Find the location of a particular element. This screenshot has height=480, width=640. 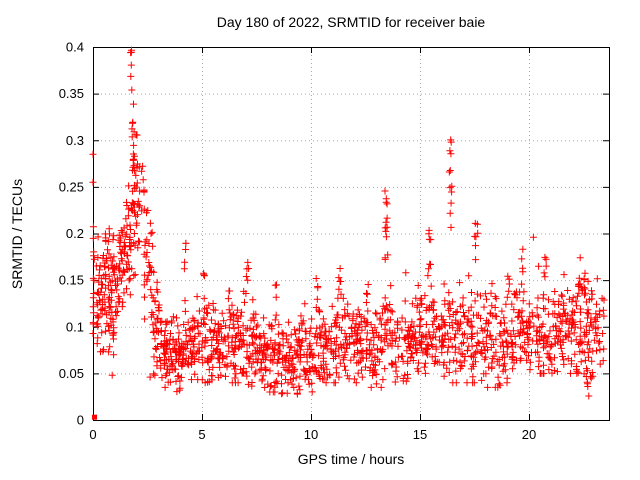

svg-text: 0.35 is located at coordinates (71, 93).